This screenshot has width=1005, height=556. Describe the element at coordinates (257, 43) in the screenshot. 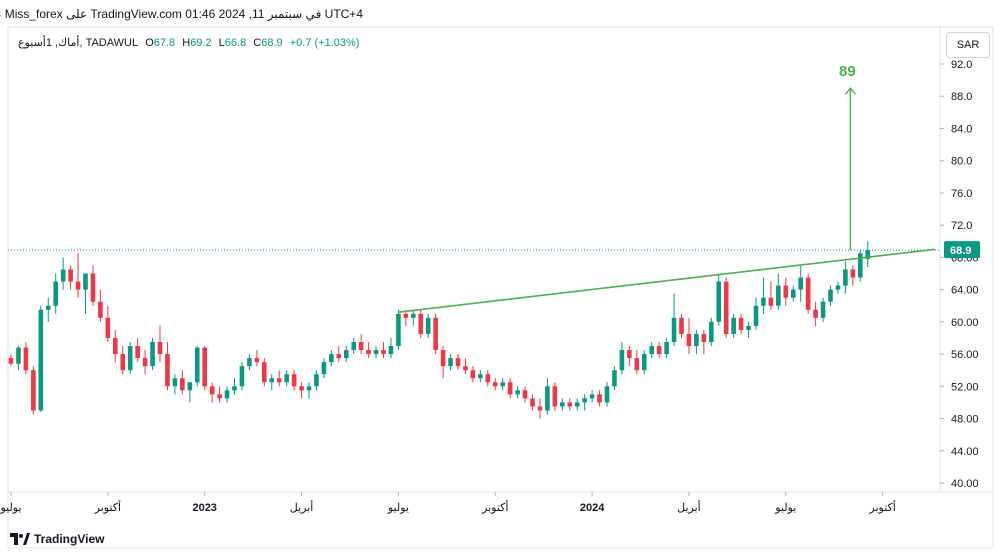

I see `close-label: C` at that location.